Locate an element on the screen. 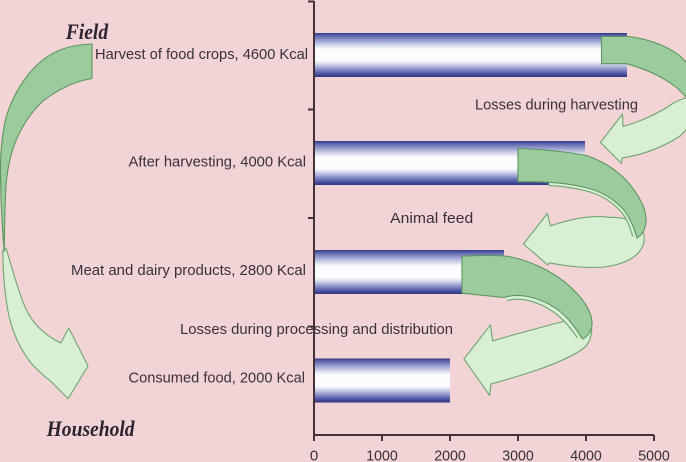  svg-text: 5000 is located at coordinates (654, 454).